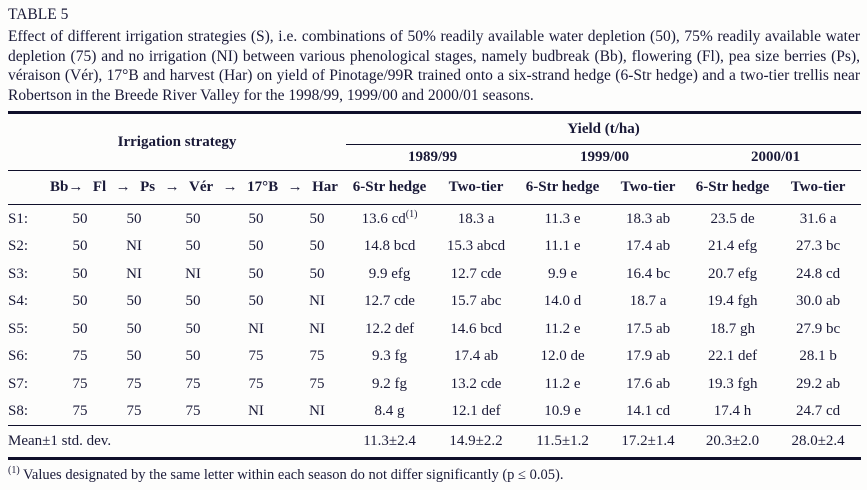 The image size is (867, 490). What do you see at coordinates (476, 383) in the screenshot?
I see `yield-value: 13.2 cde` at bounding box center [476, 383].